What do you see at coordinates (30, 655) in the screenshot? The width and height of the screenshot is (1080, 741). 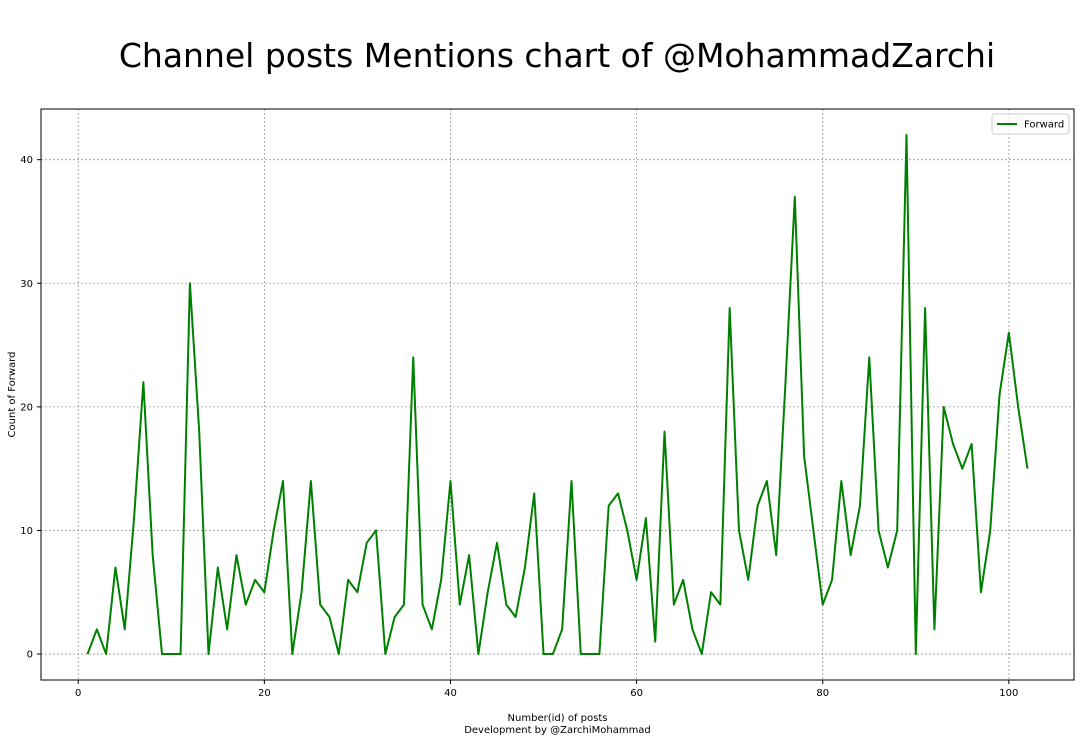 I see `y-tick-label: 0` at bounding box center [30, 655].